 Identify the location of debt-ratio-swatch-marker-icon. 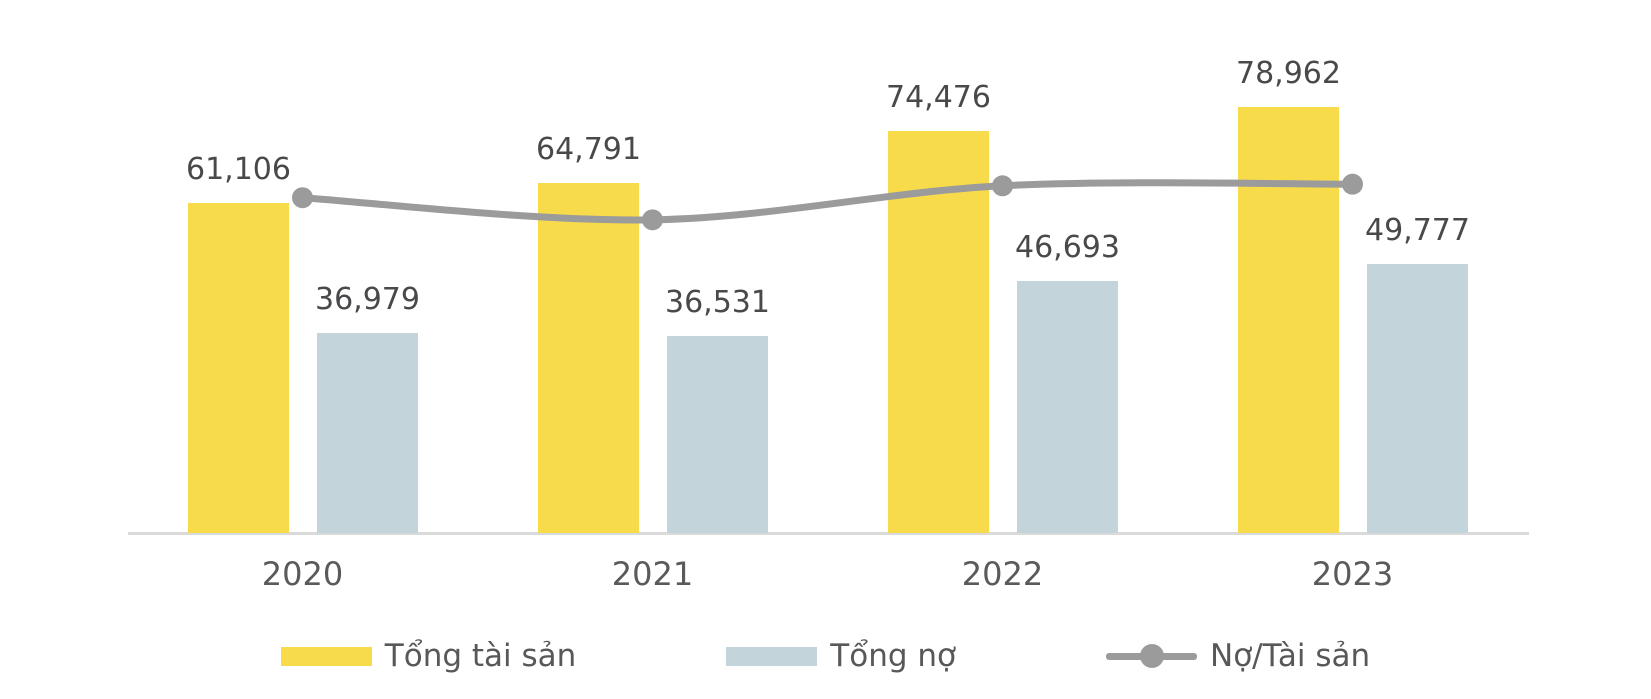
(1152, 656).